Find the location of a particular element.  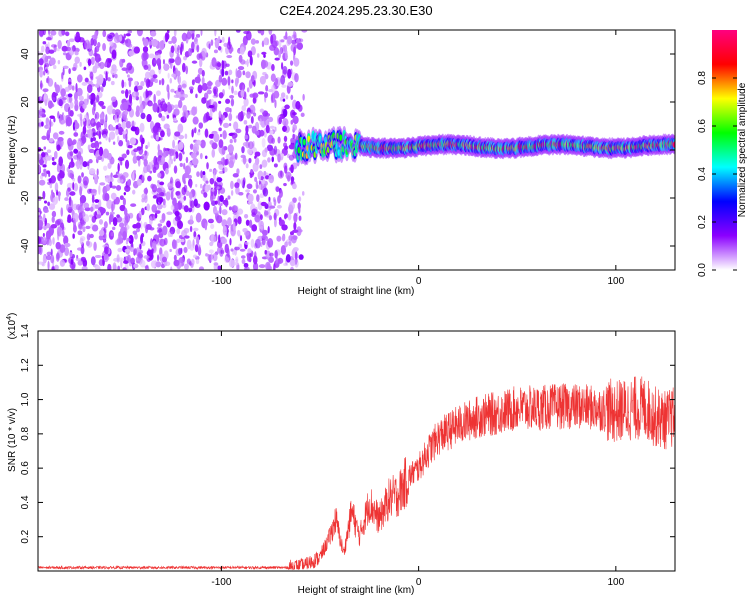

snr-multiplier-exp: 4 is located at coordinates (9, 318).